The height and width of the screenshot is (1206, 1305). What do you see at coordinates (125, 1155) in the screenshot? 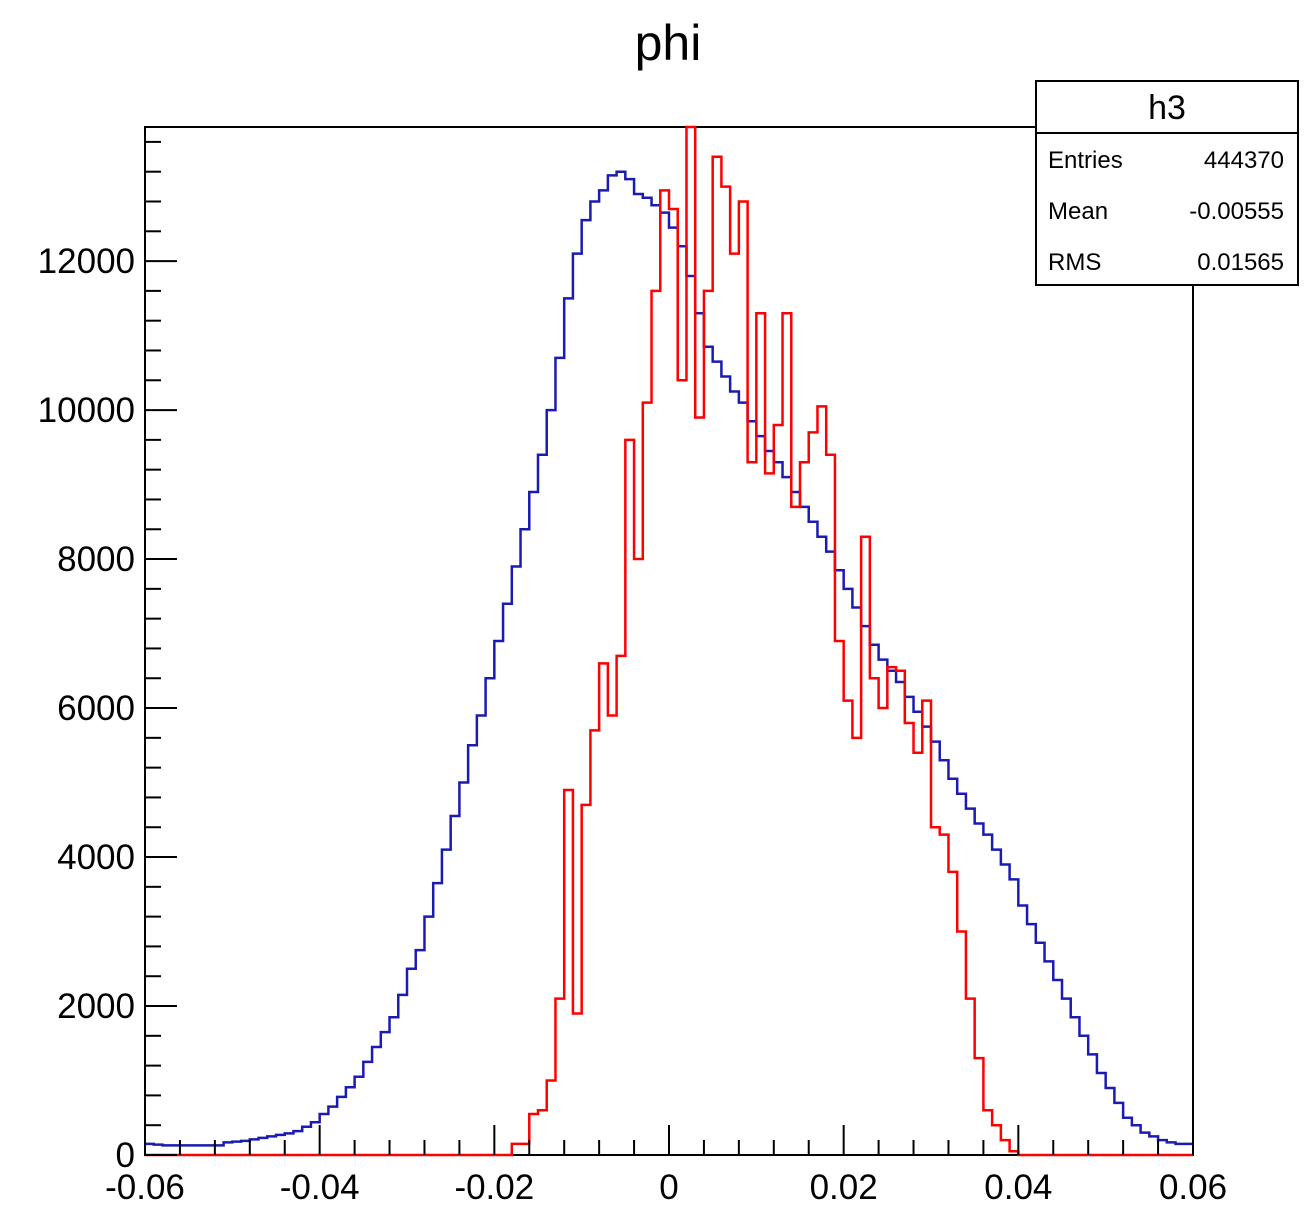
I see `y-tick-label: 0` at bounding box center [125, 1155].